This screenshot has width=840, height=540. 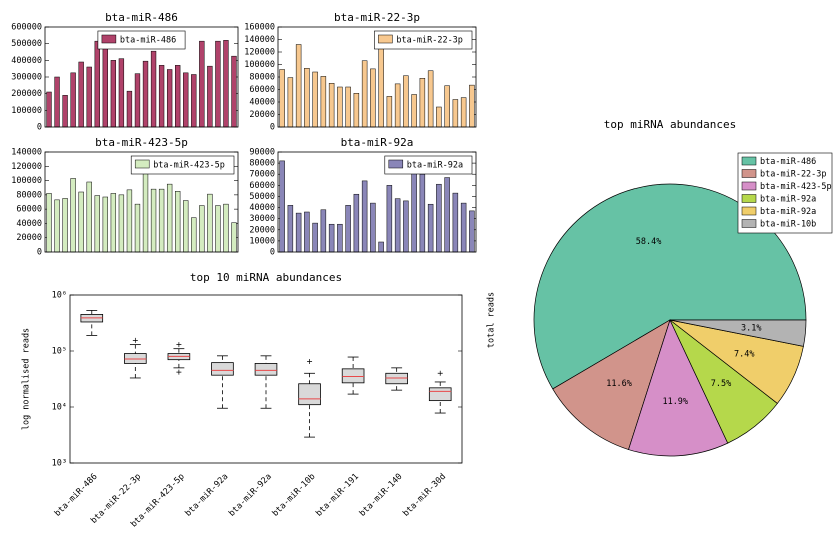 What do you see at coordinates (26, 94) in the screenshot?
I see `y-tick-label: 200000` at bounding box center [26, 94].